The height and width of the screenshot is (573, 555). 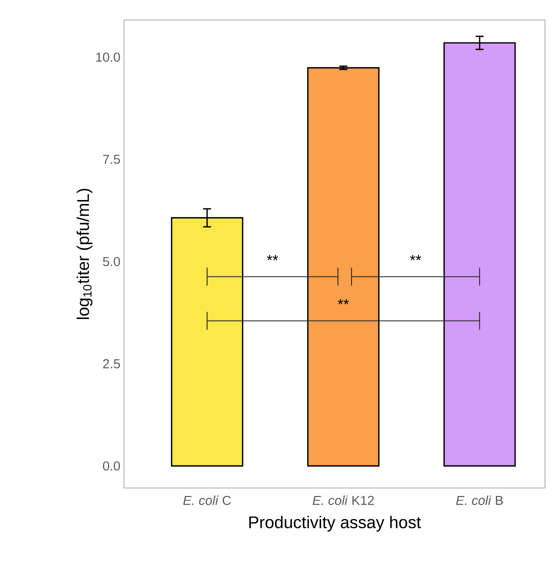 What do you see at coordinates (343, 267) in the screenshot?
I see `bar` at bounding box center [343, 267].